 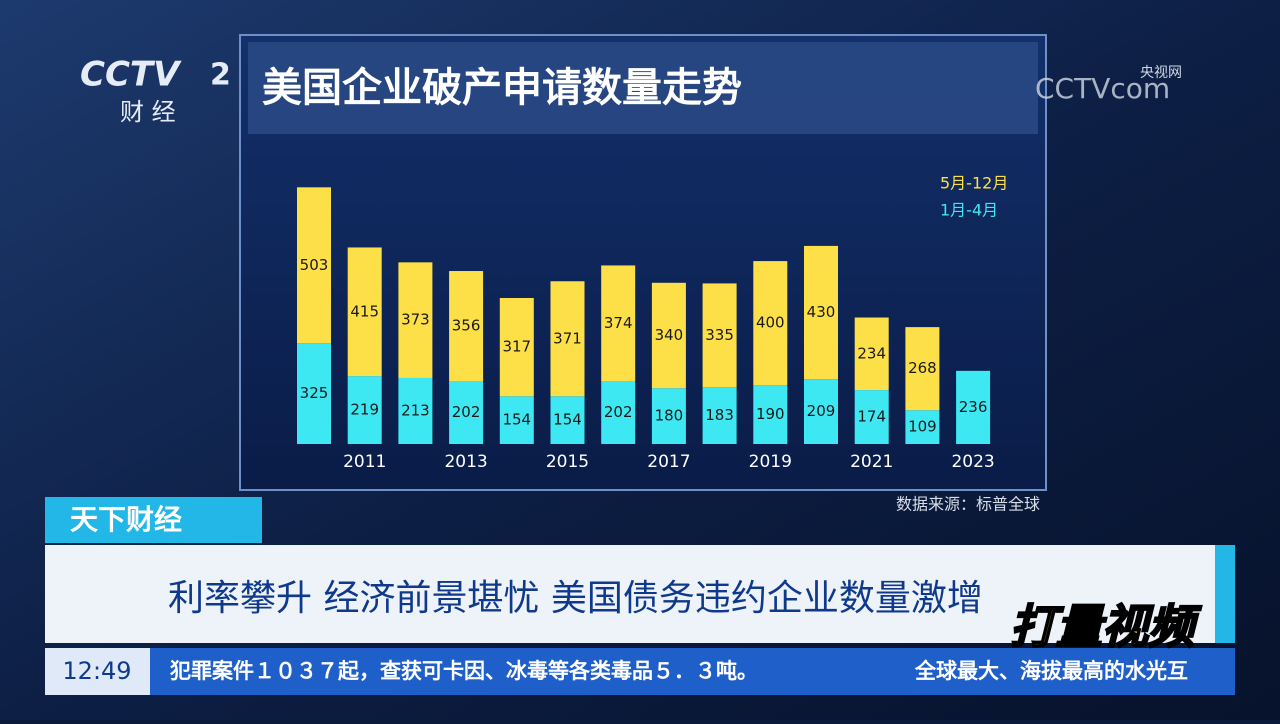 I want to click on value-label: 213, so click(x=415, y=410).